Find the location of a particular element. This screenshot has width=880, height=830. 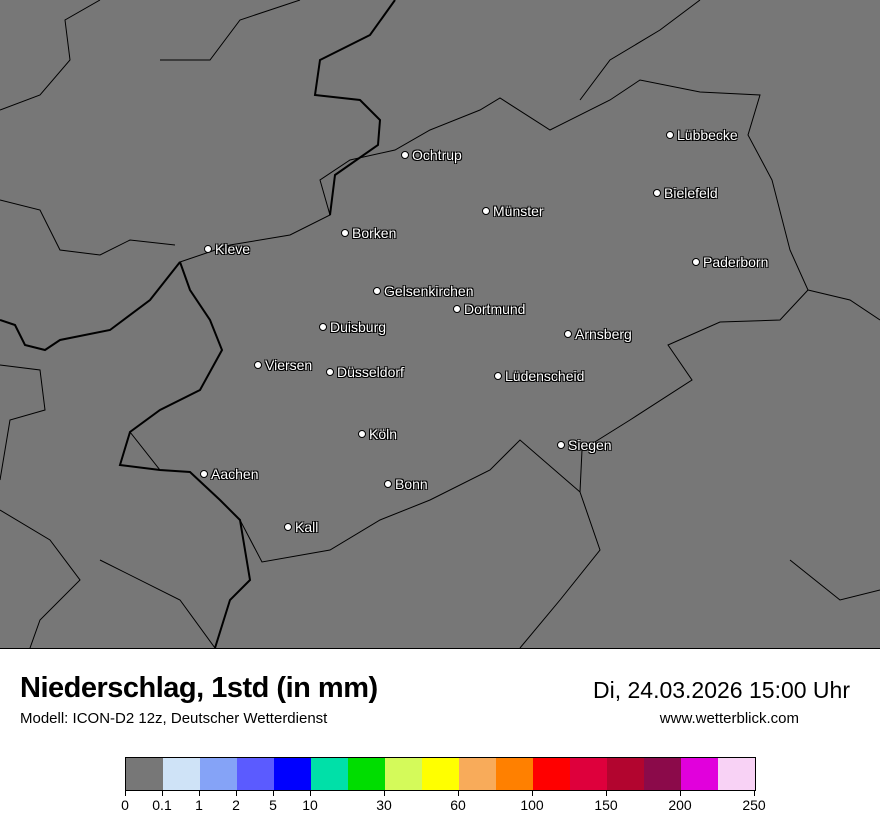

city-marker: Bonn is located at coordinates (406, 484).